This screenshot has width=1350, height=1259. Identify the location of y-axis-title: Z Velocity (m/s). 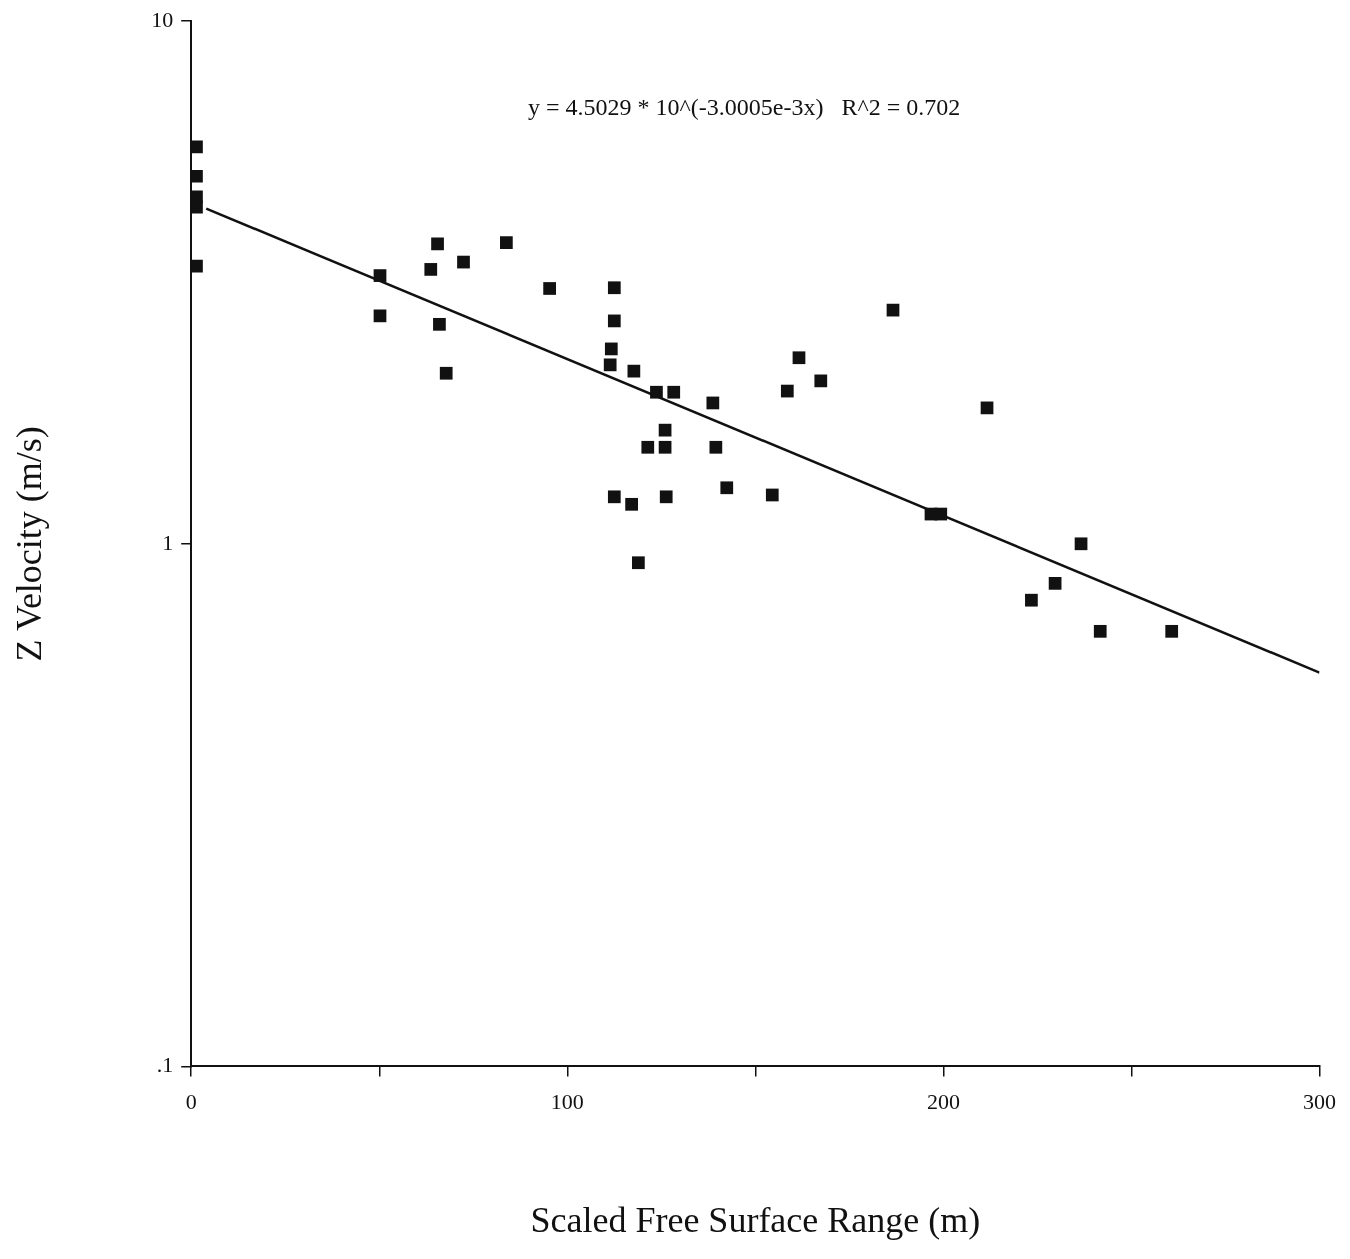
(29, 544).